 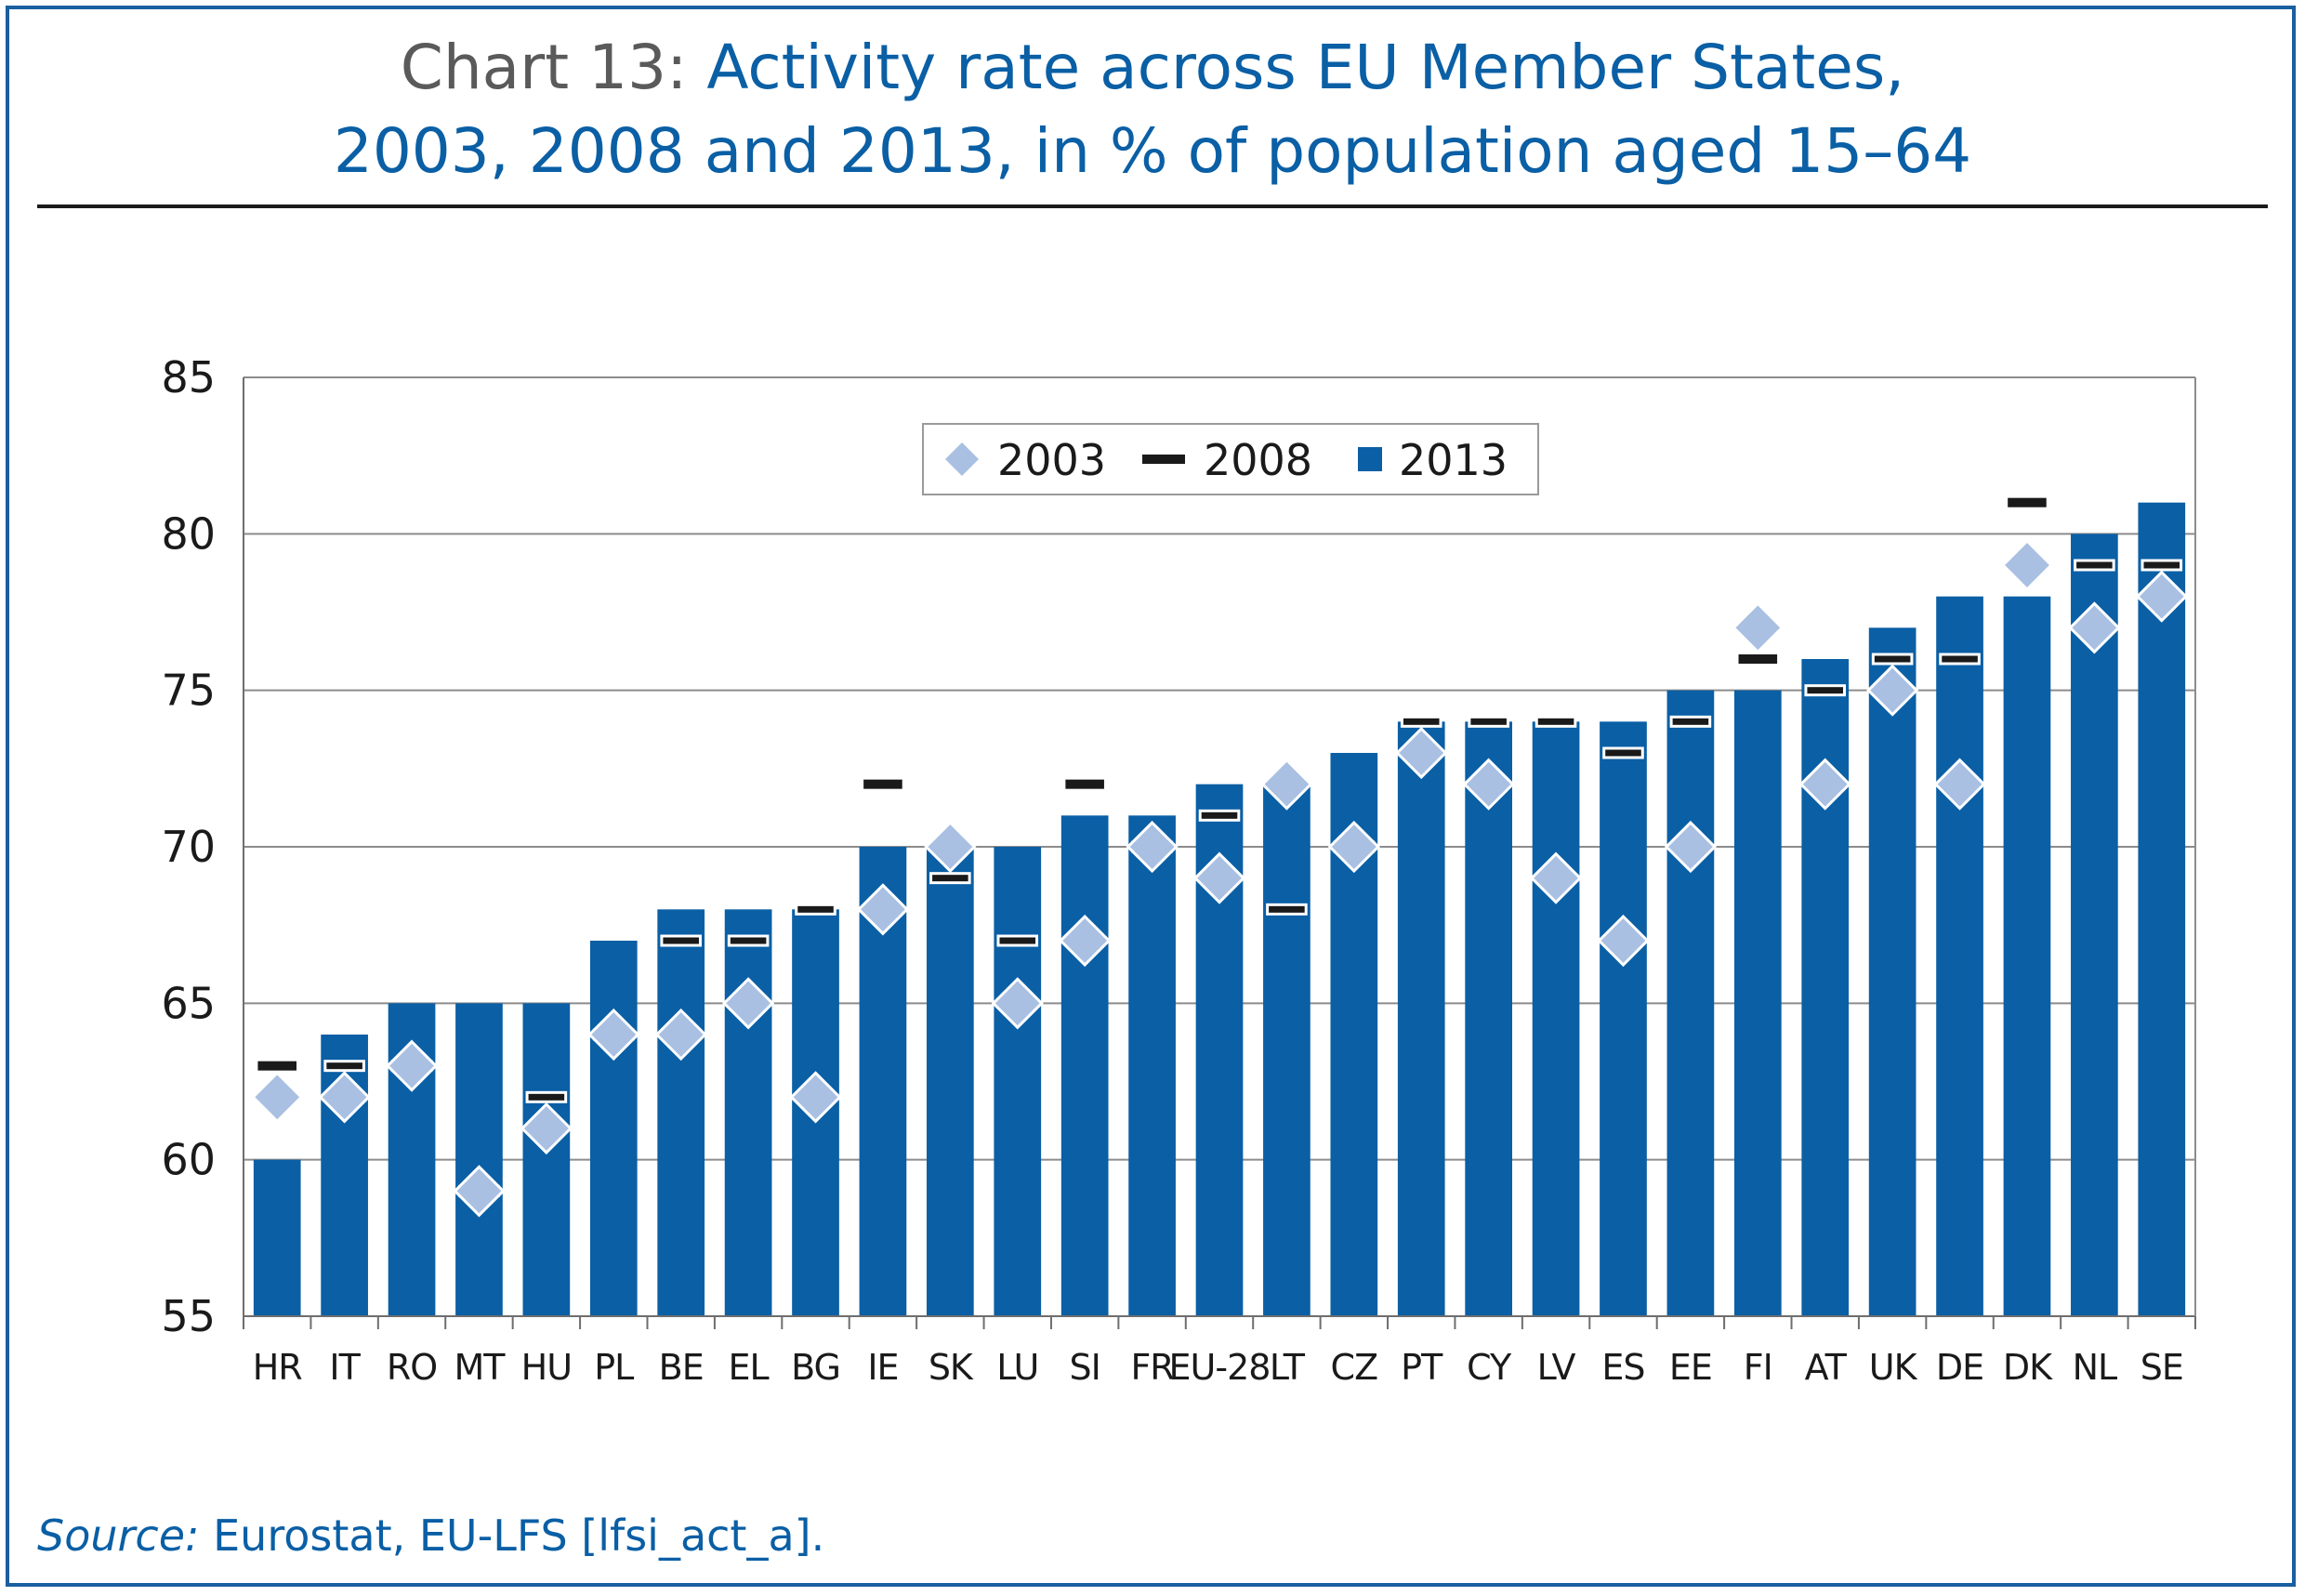 What do you see at coordinates (118, 1535) in the screenshot?
I see `source-label: Source:` at bounding box center [118, 1535].